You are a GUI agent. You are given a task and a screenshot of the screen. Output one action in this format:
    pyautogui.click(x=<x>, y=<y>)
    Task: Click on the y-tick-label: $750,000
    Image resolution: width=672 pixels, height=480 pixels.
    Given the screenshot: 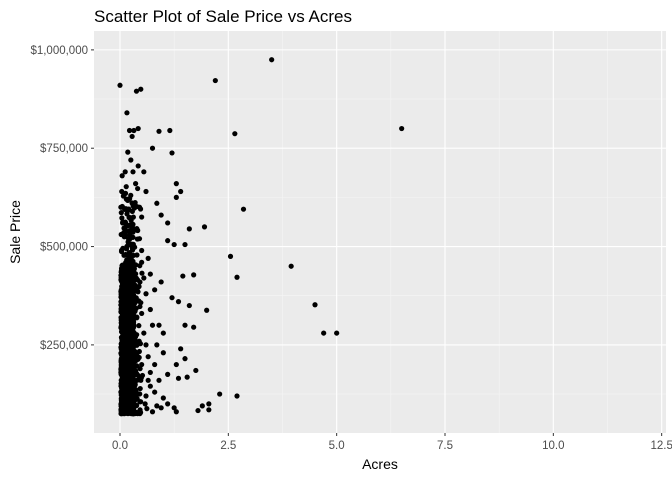 What is the action you would take?
    pyautogui.click(x=64, y=149)
    